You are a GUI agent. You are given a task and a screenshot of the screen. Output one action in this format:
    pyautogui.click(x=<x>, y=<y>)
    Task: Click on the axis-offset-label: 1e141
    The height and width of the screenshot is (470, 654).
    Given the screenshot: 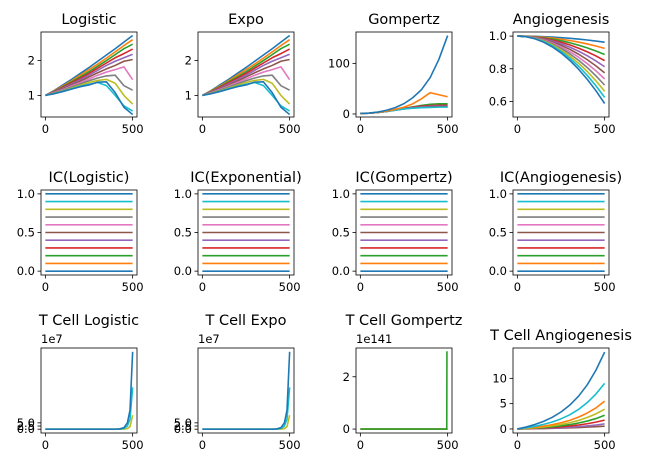 What is the action you would take?
    pyautogui.click(x=374, y=339)
    